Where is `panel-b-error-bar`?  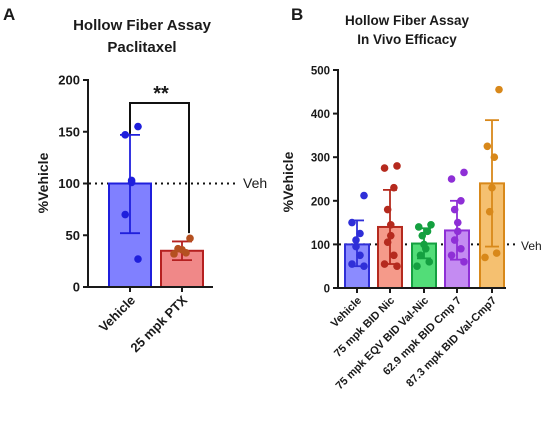
panel-b-error-bar is located at coordinates (492, 183).